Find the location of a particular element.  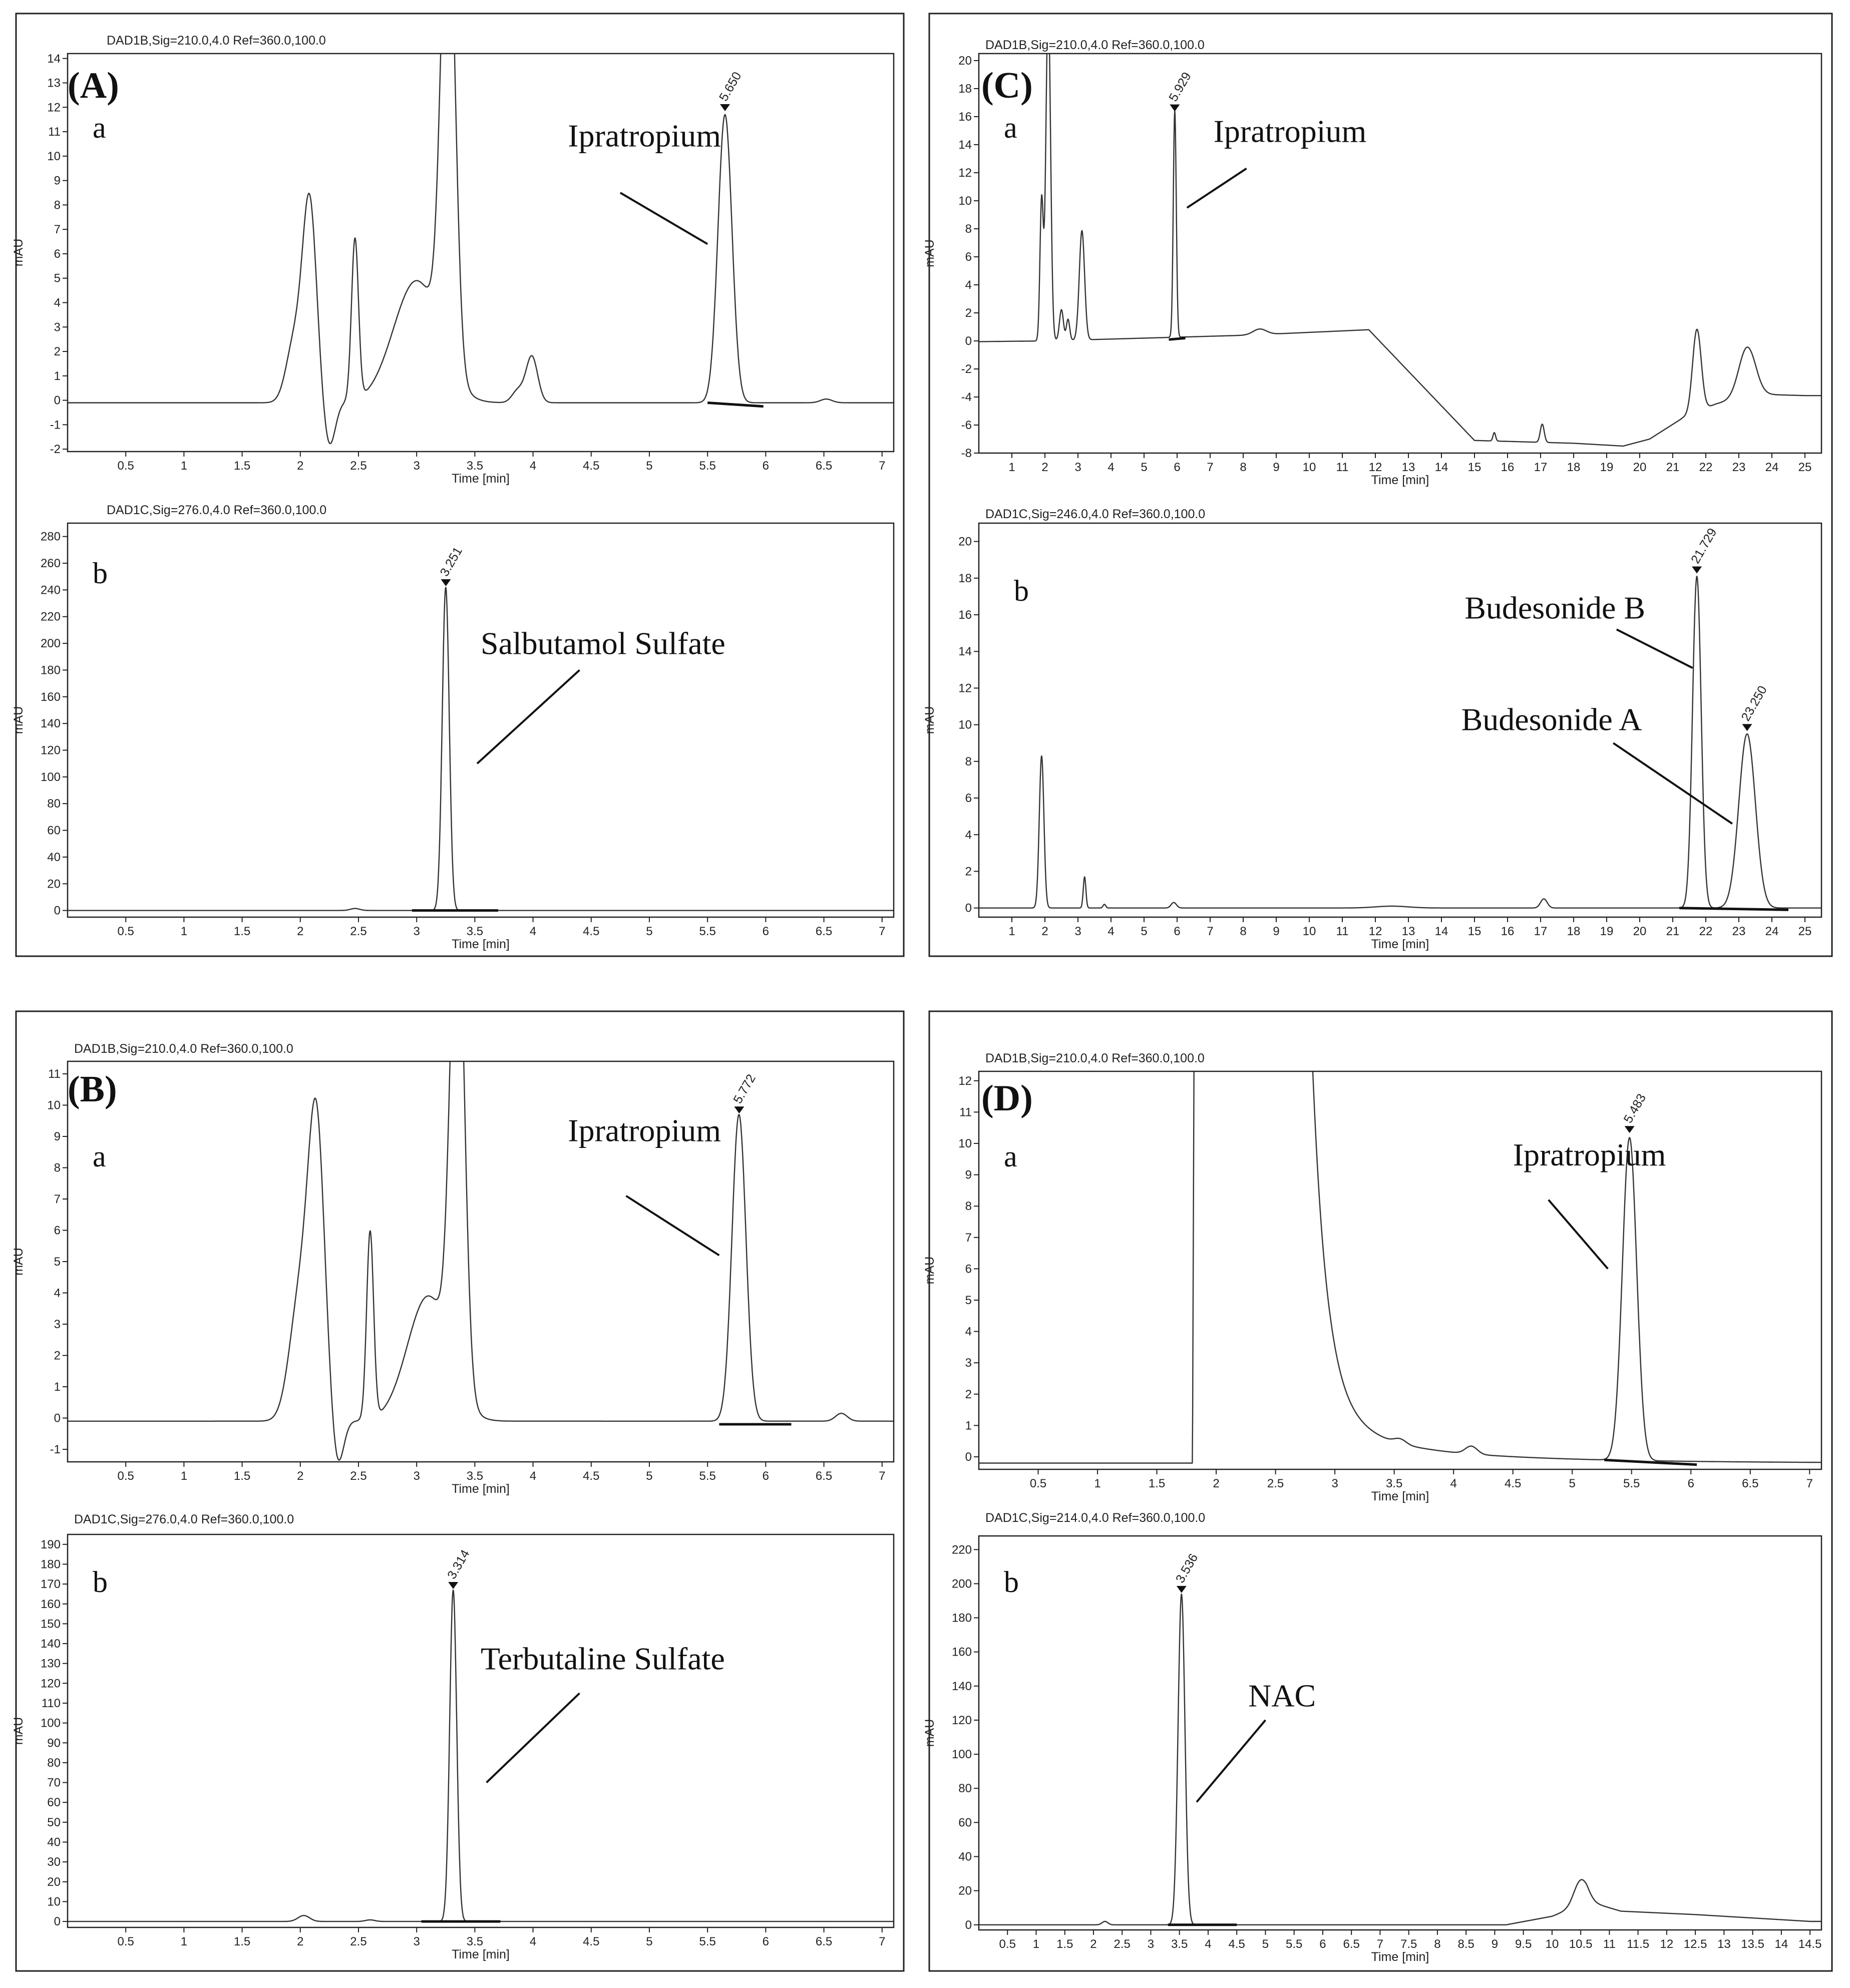

compound-label: NAC is located at coordinates (1282, 1696).